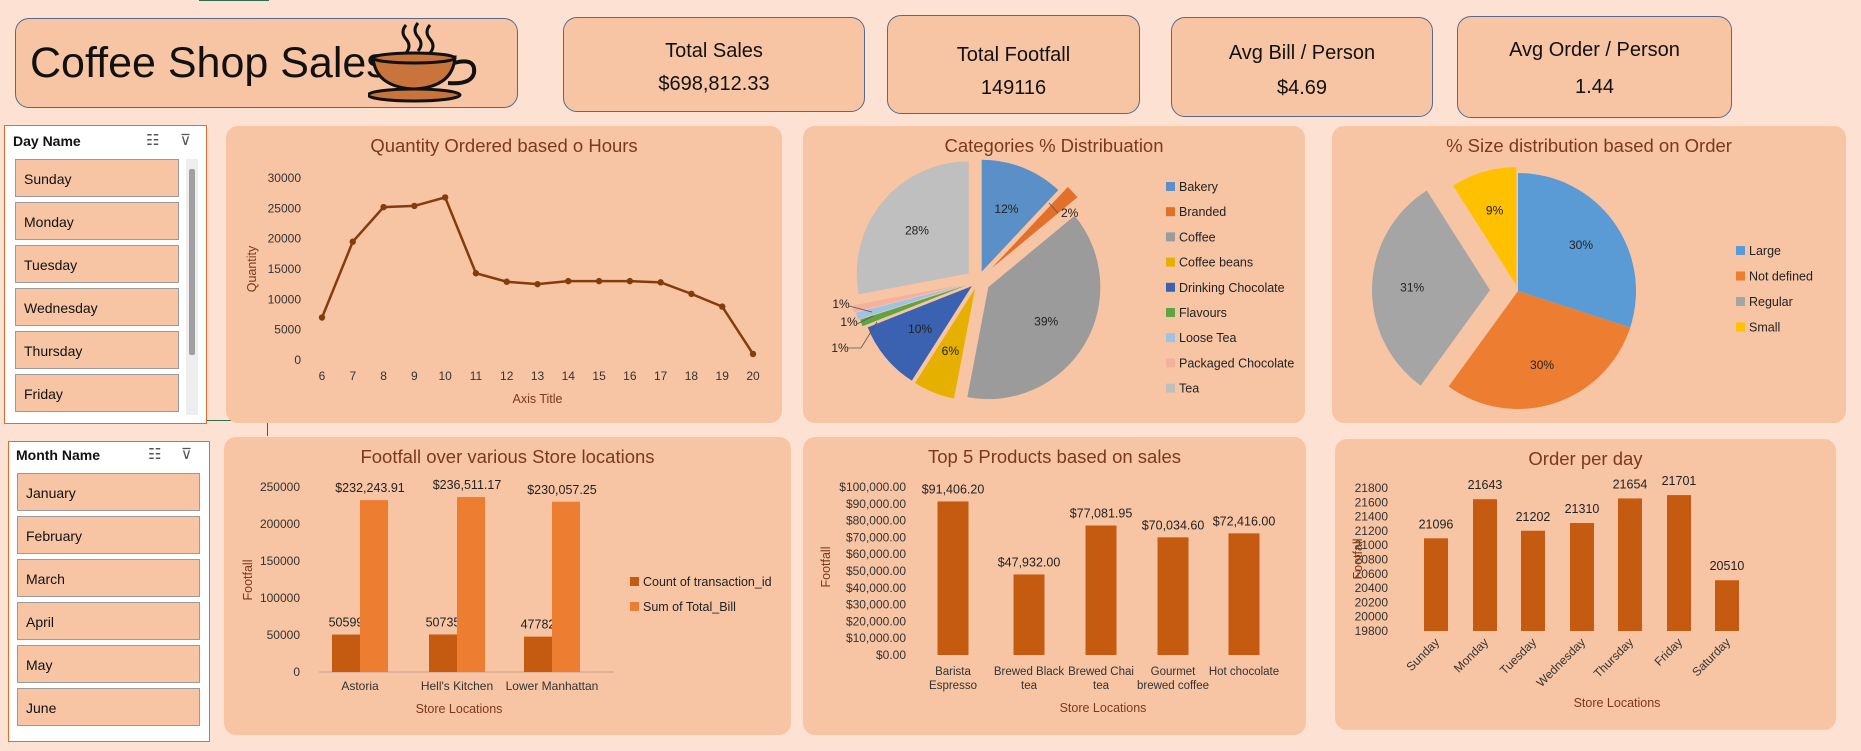 The image size is (1861, 751). Describe the element at coordinates (891, 655) in the screenshot. I see `y-tick-label: $0.00` at that location.